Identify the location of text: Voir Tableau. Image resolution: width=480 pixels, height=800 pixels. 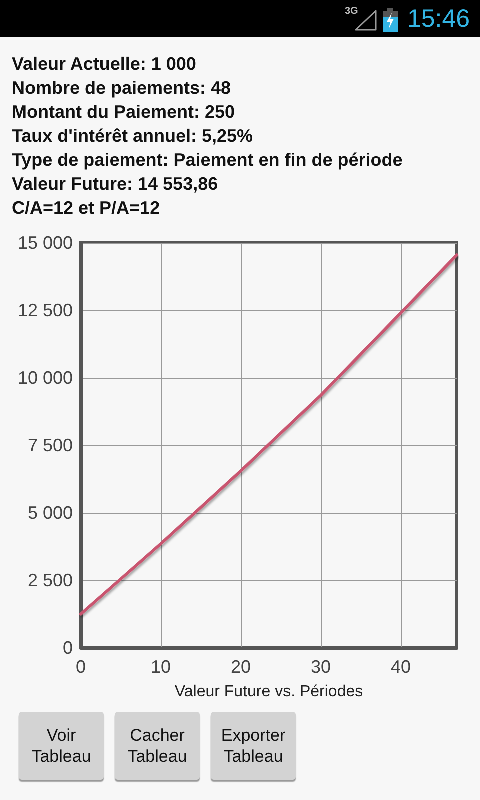
(61, 746).